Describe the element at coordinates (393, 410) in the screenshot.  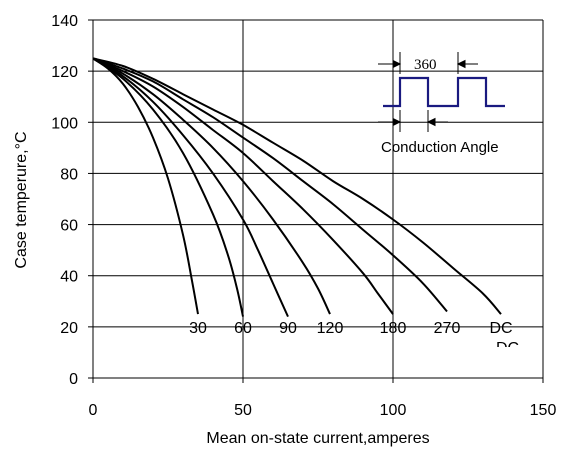
I see `x-tick-label: 100` at that location.